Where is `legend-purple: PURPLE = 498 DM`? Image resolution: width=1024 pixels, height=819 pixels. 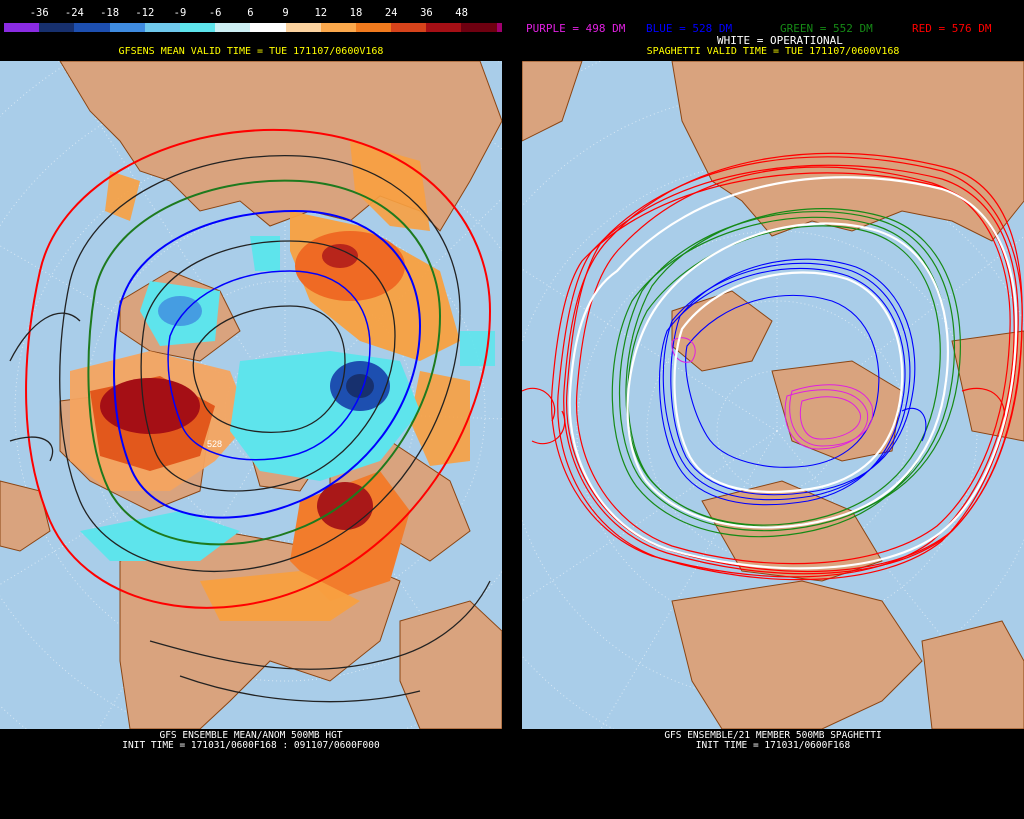 legend-purple: PURPLE = 498 DM is located at coordinates (576, 28).